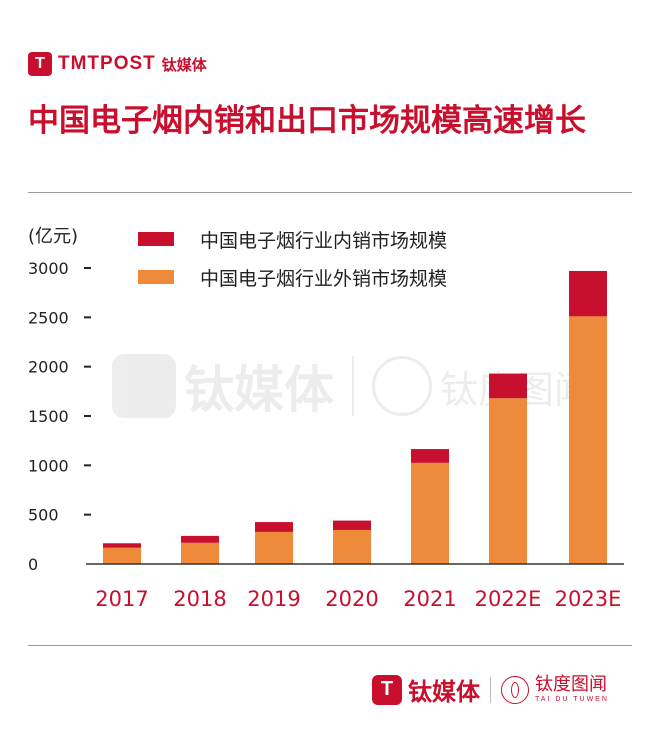 The height and width of the screenshot is (740, 660). I want to click on footer-sub-cn: 钛度图闻, so click(571, 684).